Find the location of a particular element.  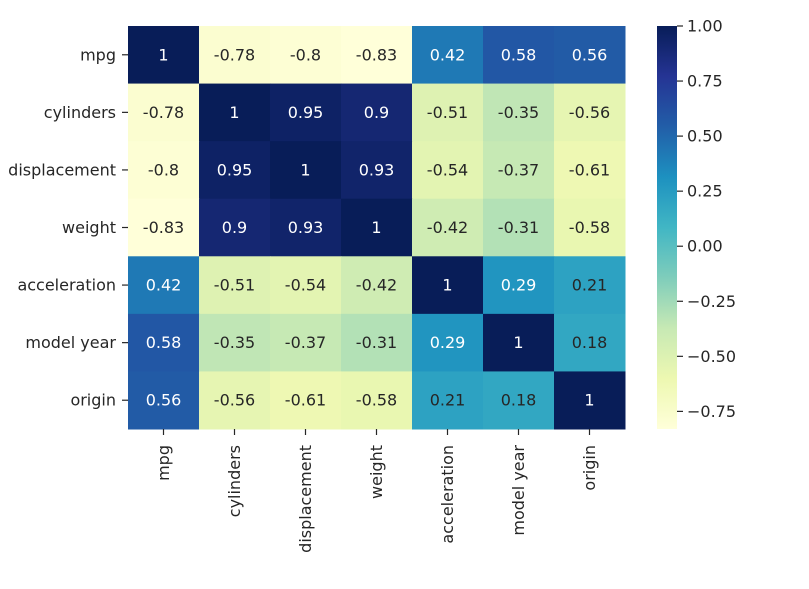

x-tick-label: displacement is located at coordinates (305, 499).